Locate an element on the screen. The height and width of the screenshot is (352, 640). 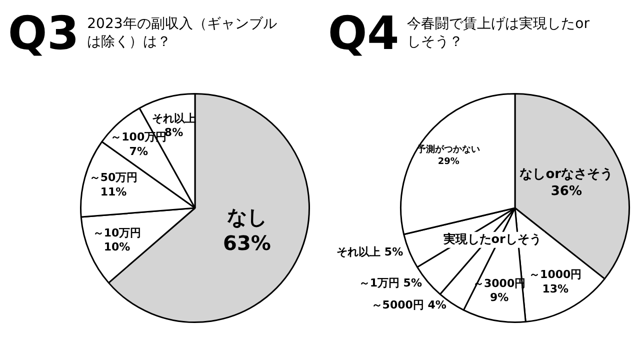
data-label: 9% is located at coordinates (499, 297).